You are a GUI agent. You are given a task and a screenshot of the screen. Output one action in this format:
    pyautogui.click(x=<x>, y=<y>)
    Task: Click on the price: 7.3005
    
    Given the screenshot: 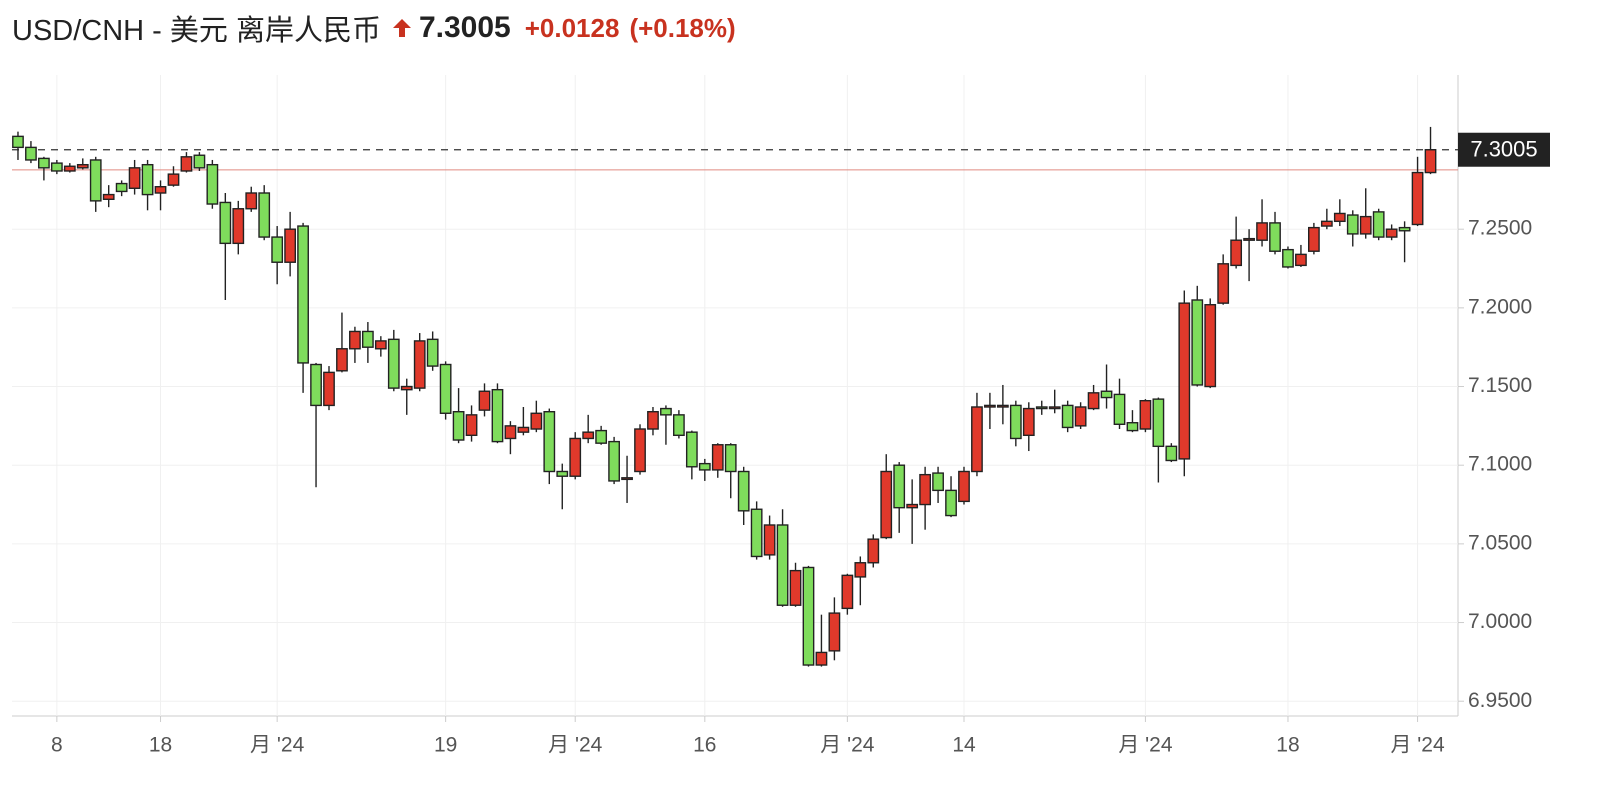 What is the action you would take?
    pyautogui.click(x=464, y=27)
    